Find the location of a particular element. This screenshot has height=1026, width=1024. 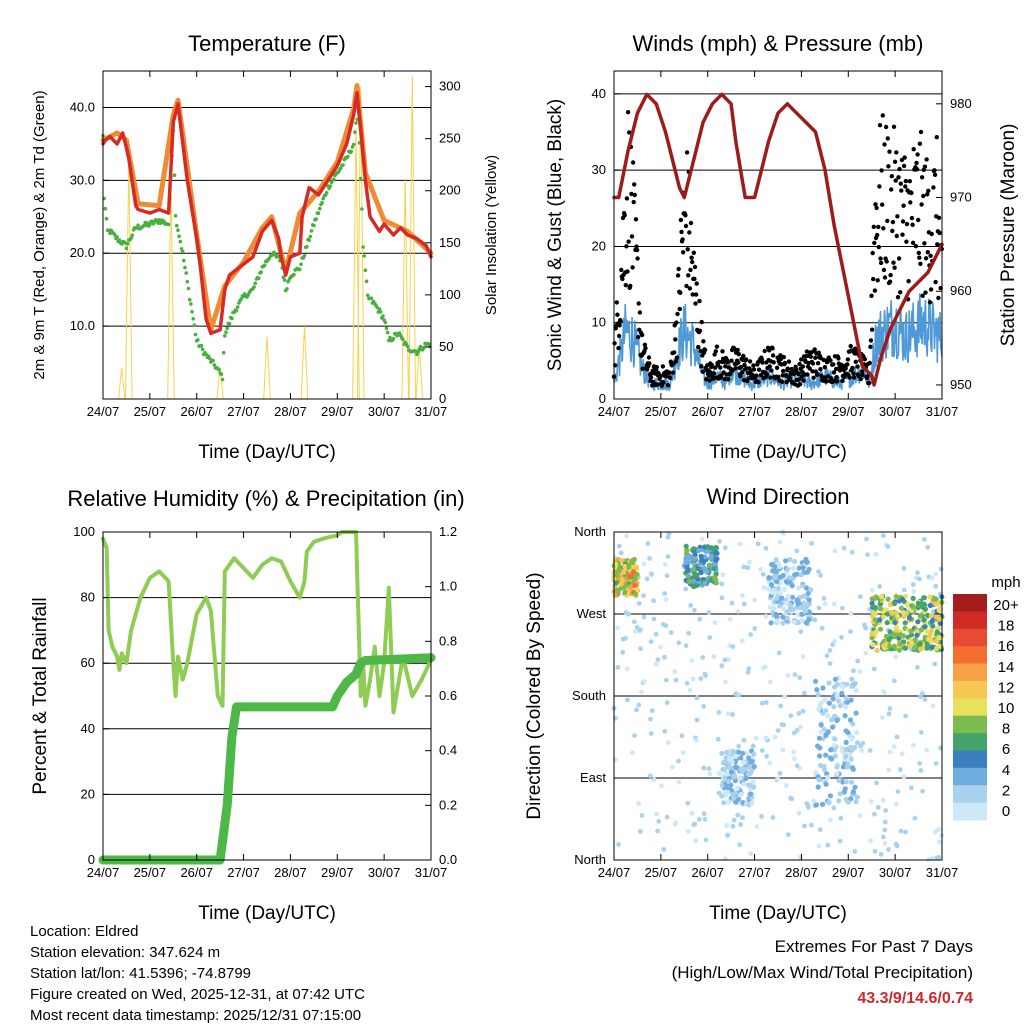

temperature-xtick-label: 27/07 is located at coordinates (243, 411).